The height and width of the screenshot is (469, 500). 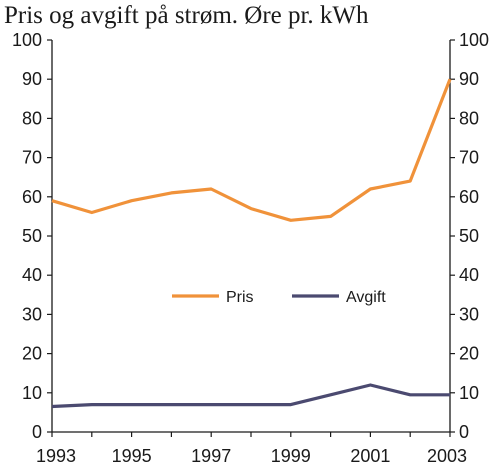 What do you see at coordinates (447, 456) in the screenshot?
I see `x-tick-label: 2003` at bounding box center [447, 456].